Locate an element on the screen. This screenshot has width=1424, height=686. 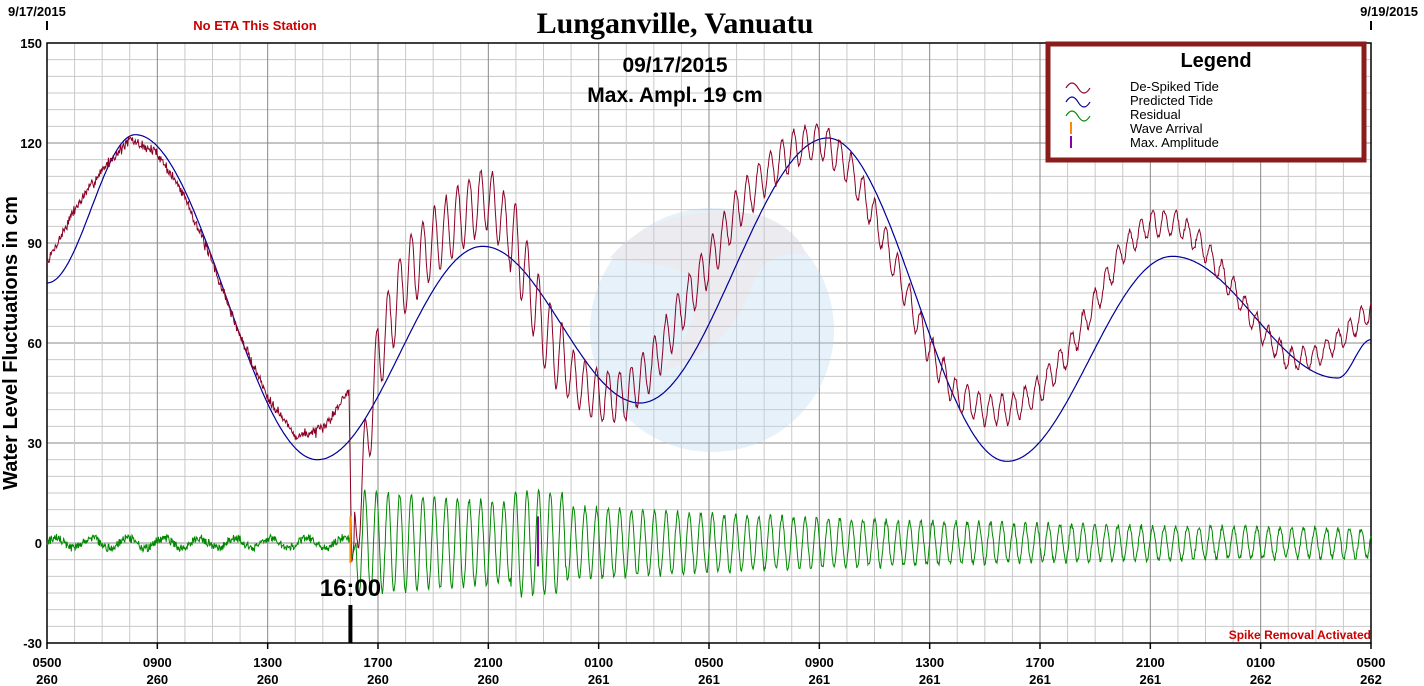
y-tick-label: 120 is located at coordinates (31, 143).